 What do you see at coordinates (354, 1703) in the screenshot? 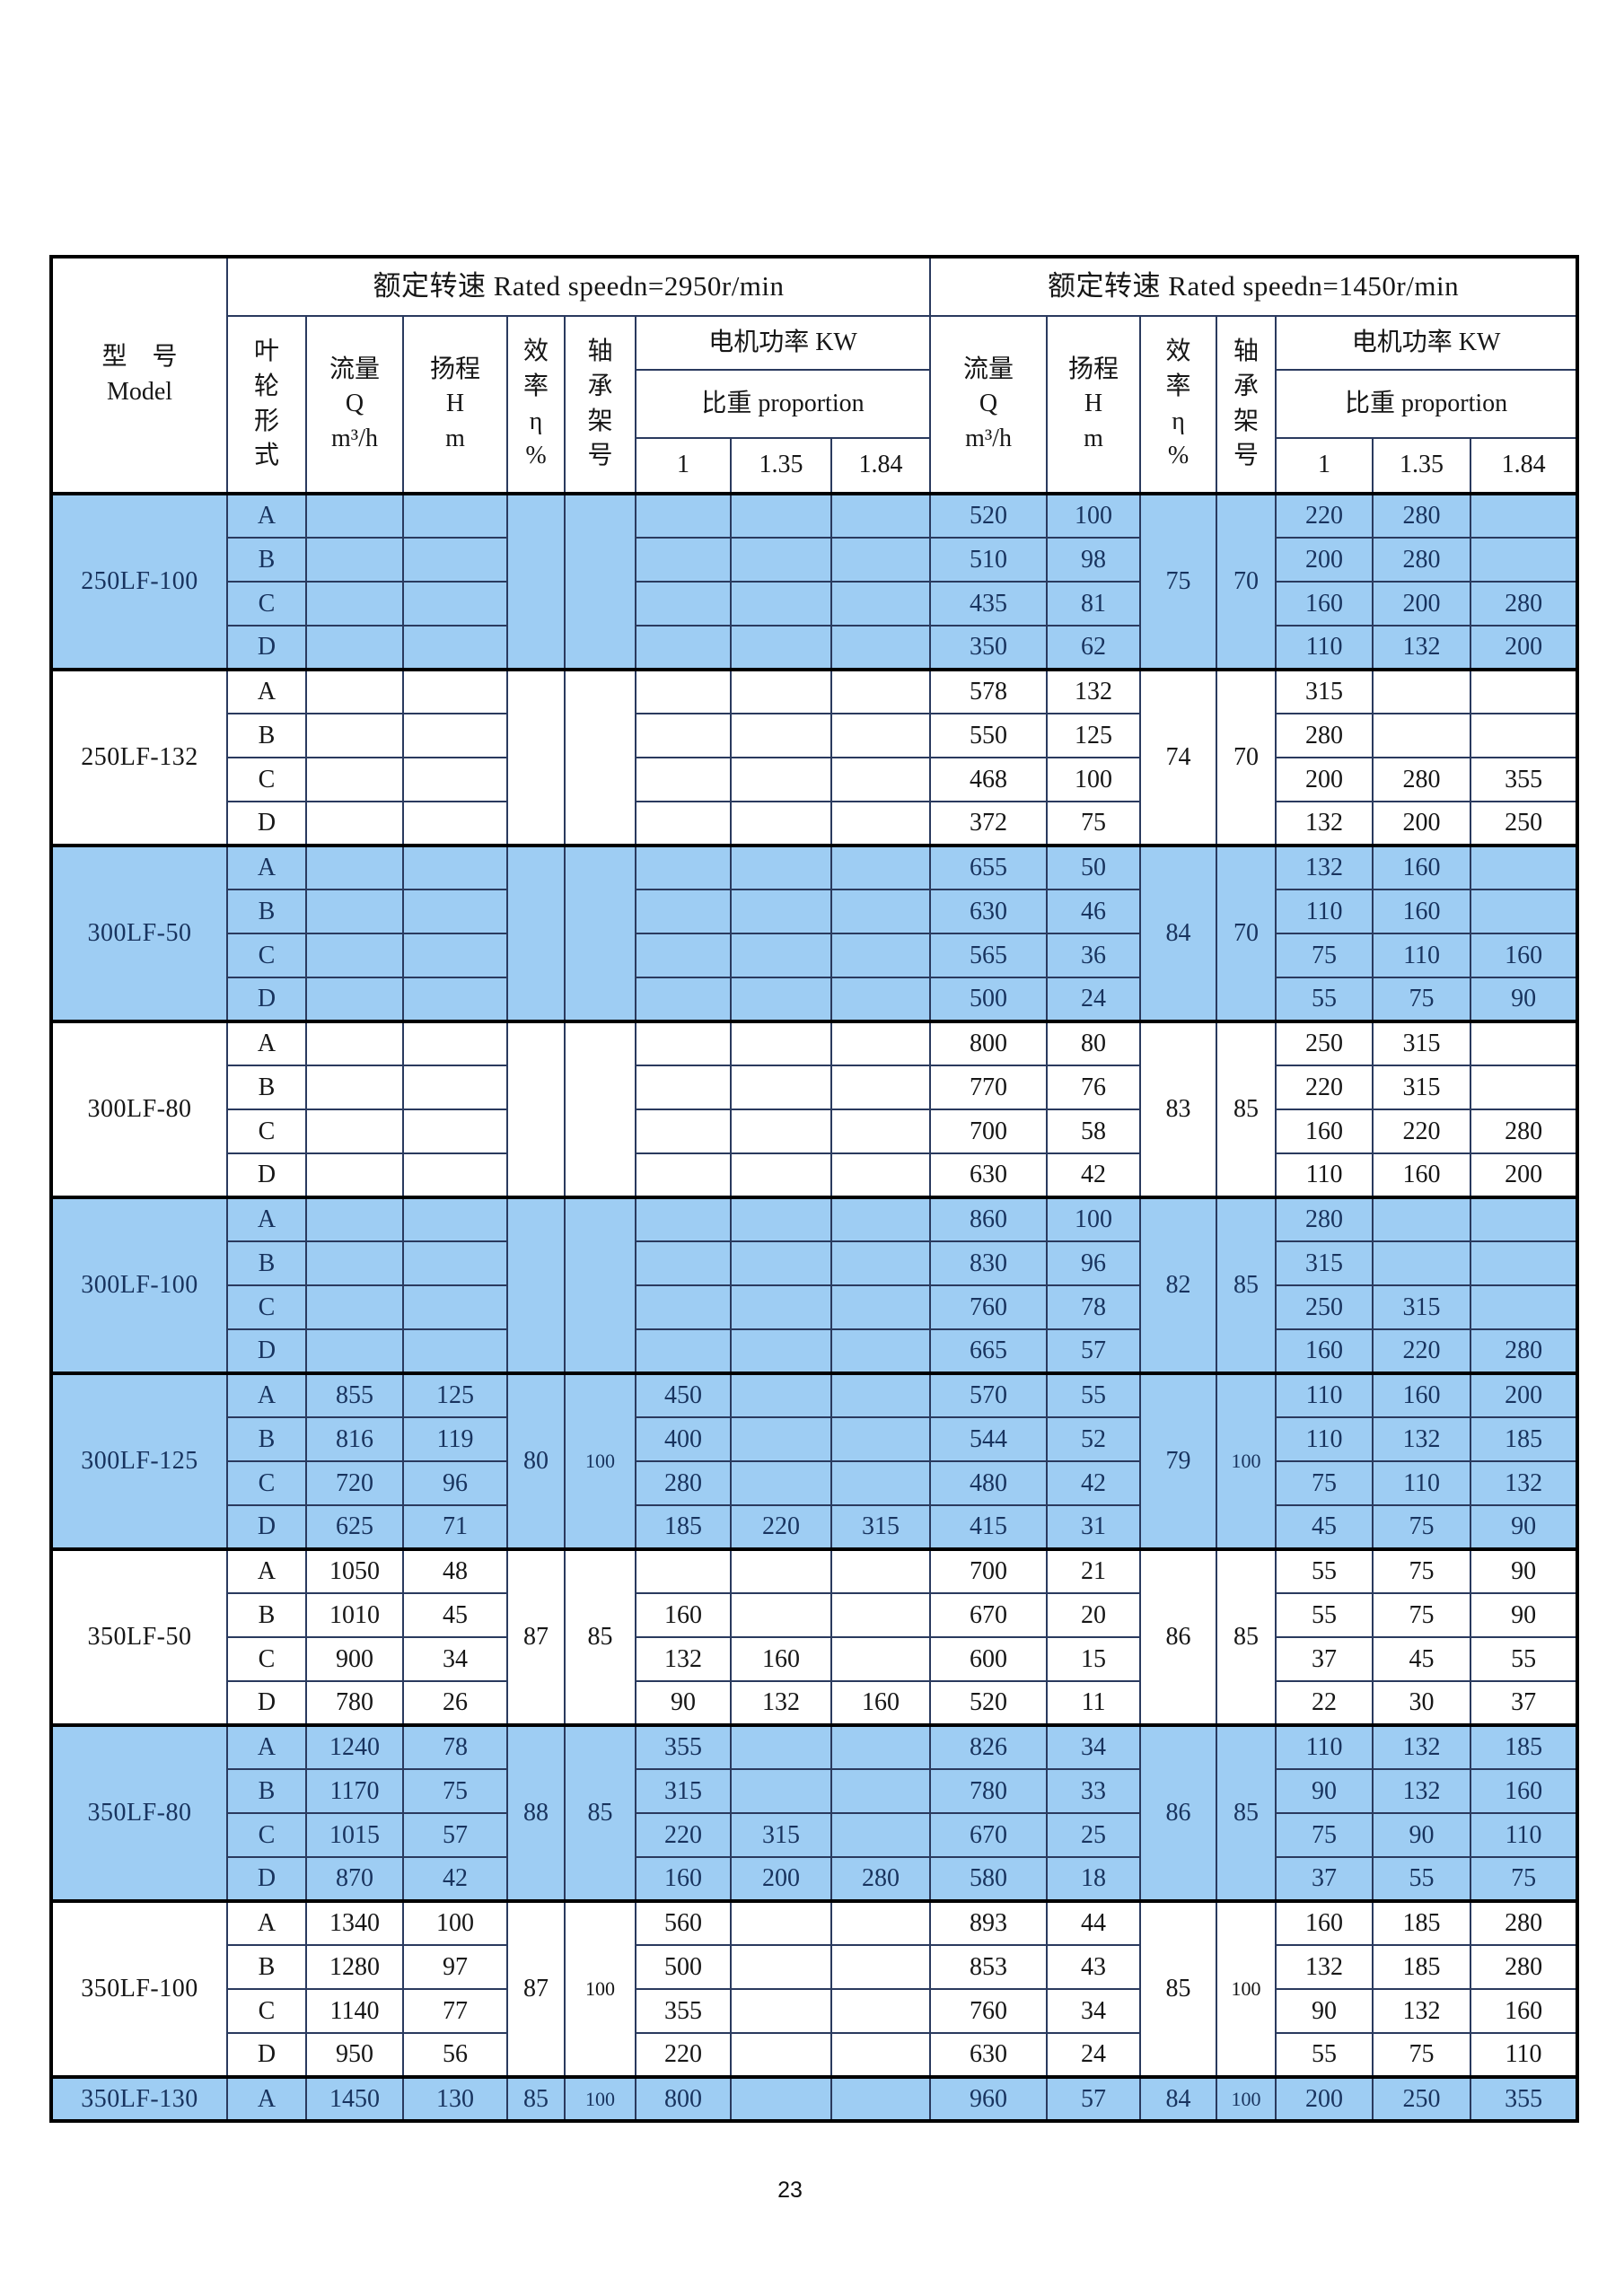
I see `flow-2950-cell: 780` at bounding box center [354, 1703].